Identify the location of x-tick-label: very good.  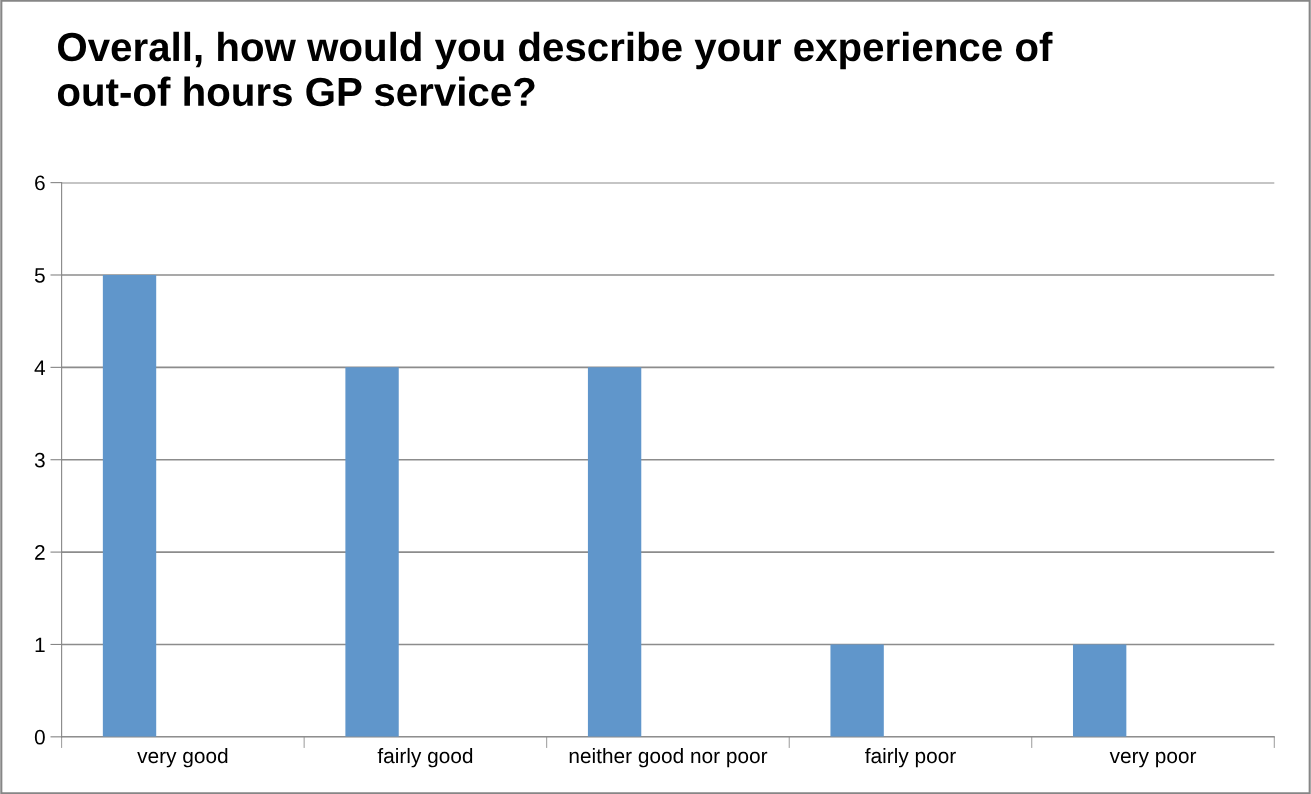
(182, 757).